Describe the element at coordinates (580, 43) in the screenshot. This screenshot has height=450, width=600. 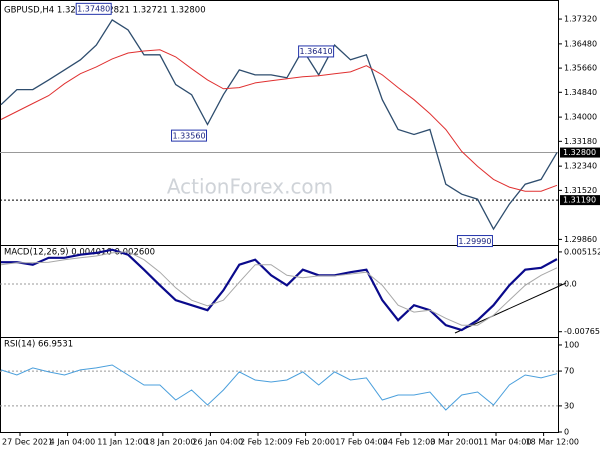
I see `y-tick-label: 1.36480` at that location.